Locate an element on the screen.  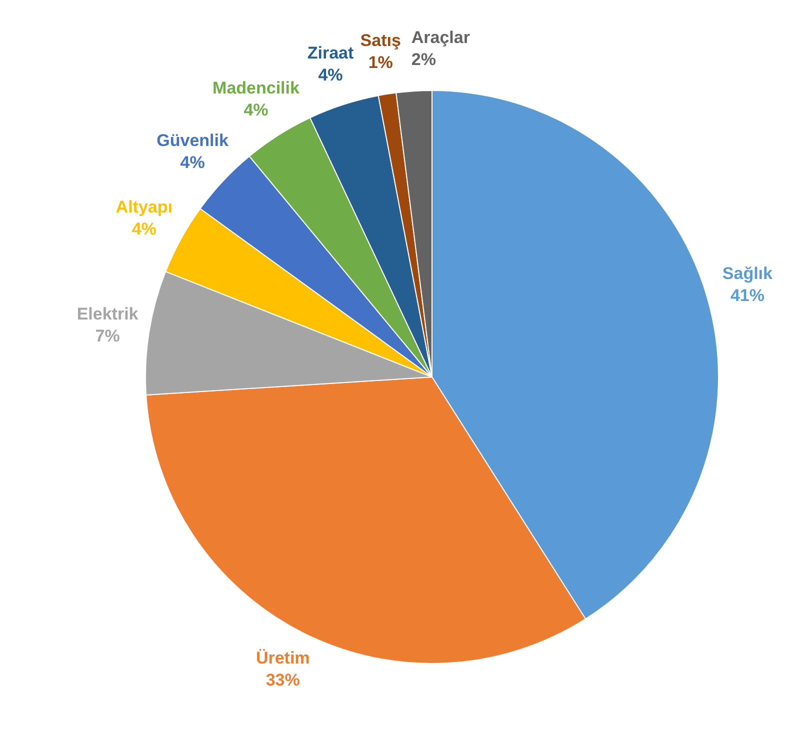
slice-label: Madencilik is located at coordinates (256, 88).